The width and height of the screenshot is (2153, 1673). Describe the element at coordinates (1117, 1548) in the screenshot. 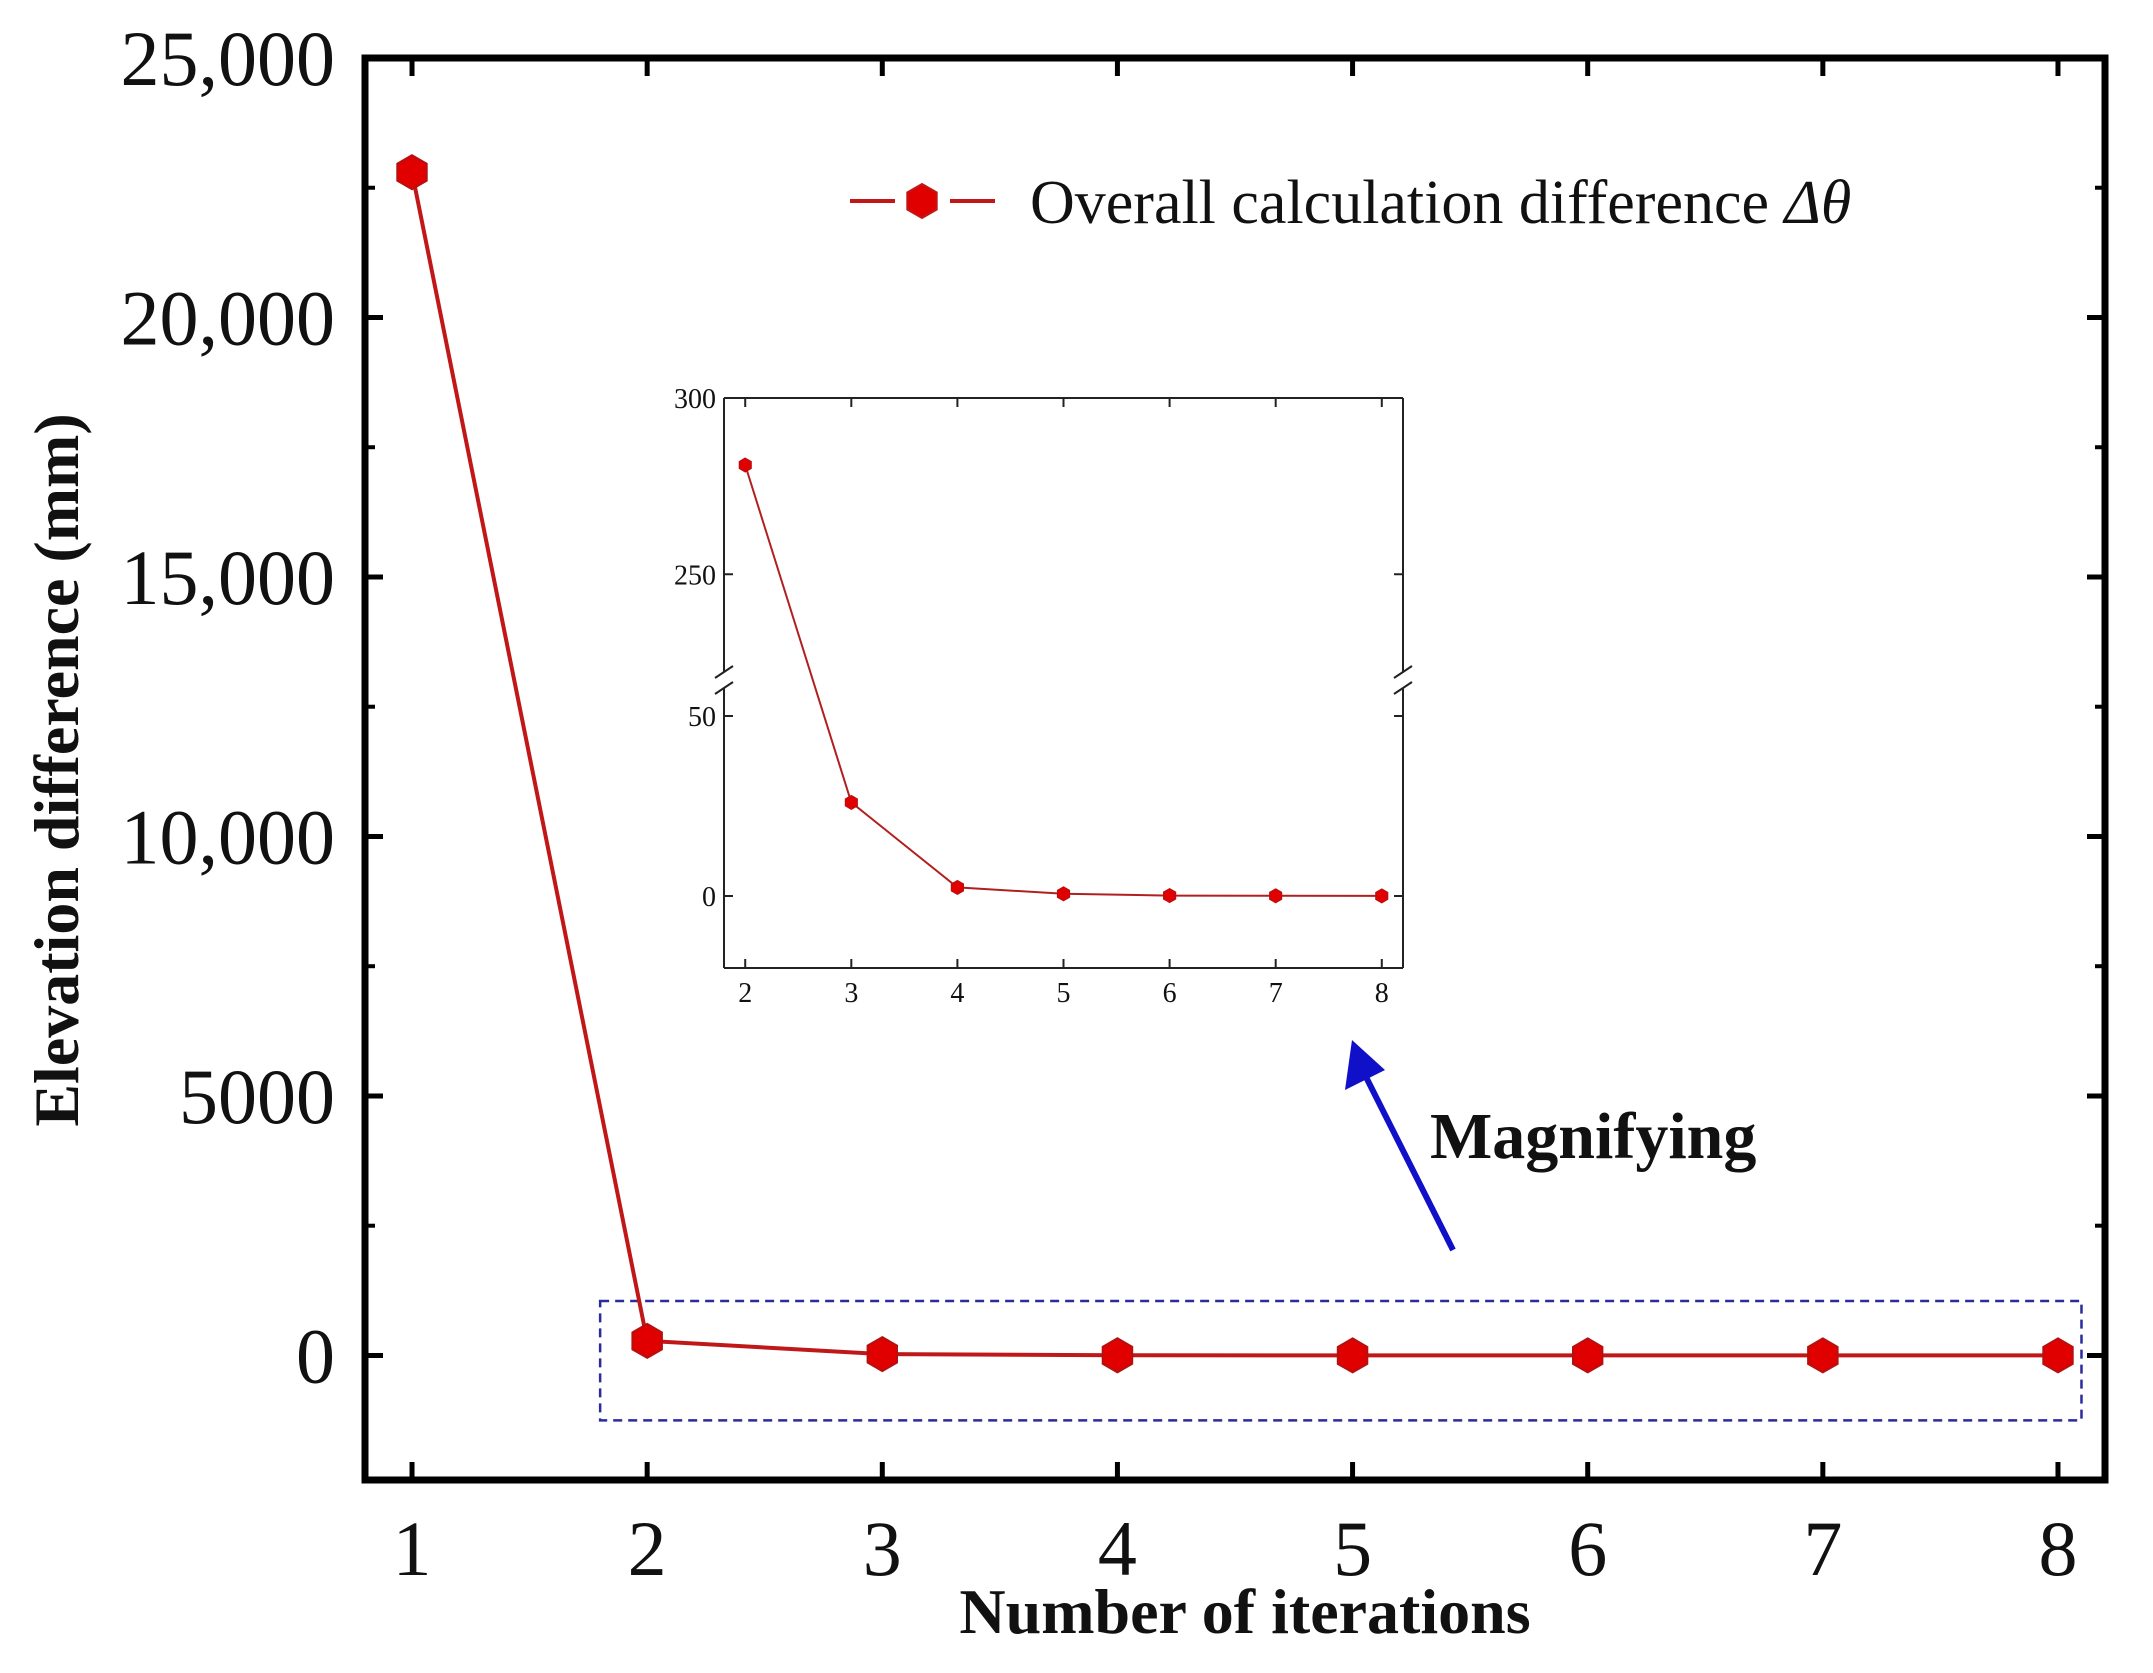

I see `x-tick-label: 4` at that location.